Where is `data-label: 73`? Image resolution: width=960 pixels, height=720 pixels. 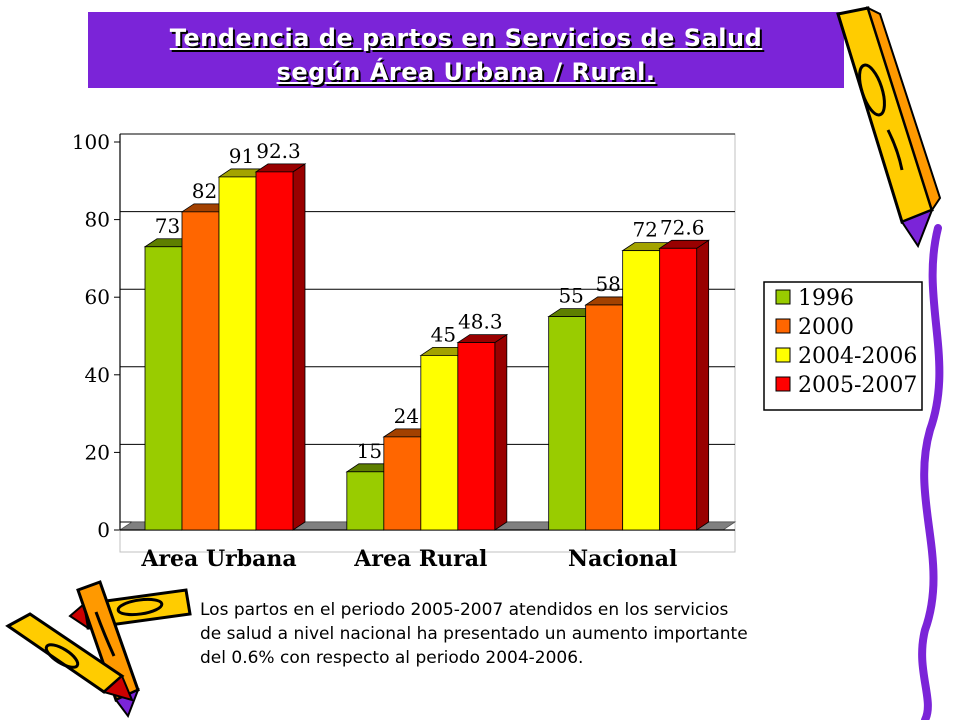 data-label: 73 is located at coordinates (167, 226).